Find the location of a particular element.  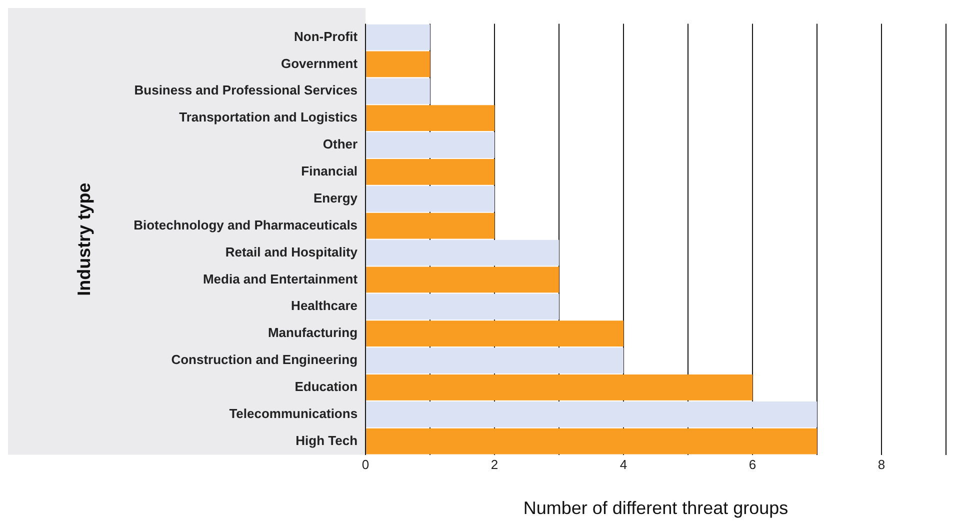

y-tick-label: Retail and Hospitality is located at coordinates (291, 252).